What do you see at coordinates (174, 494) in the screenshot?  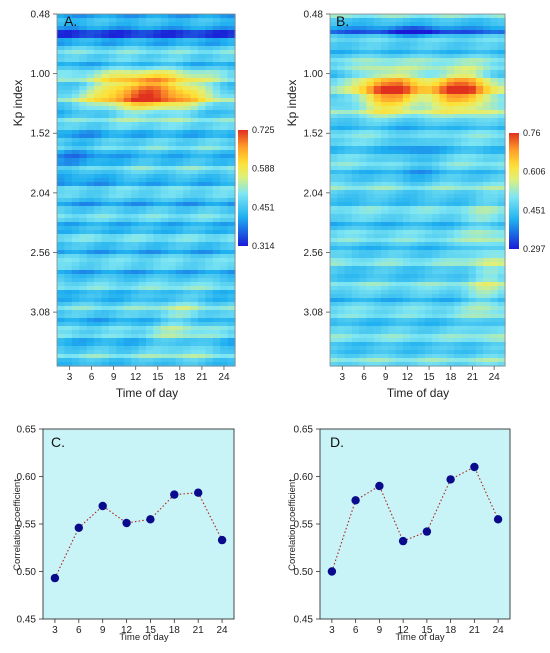 I see `data-point` at bounding box center [174, 494].